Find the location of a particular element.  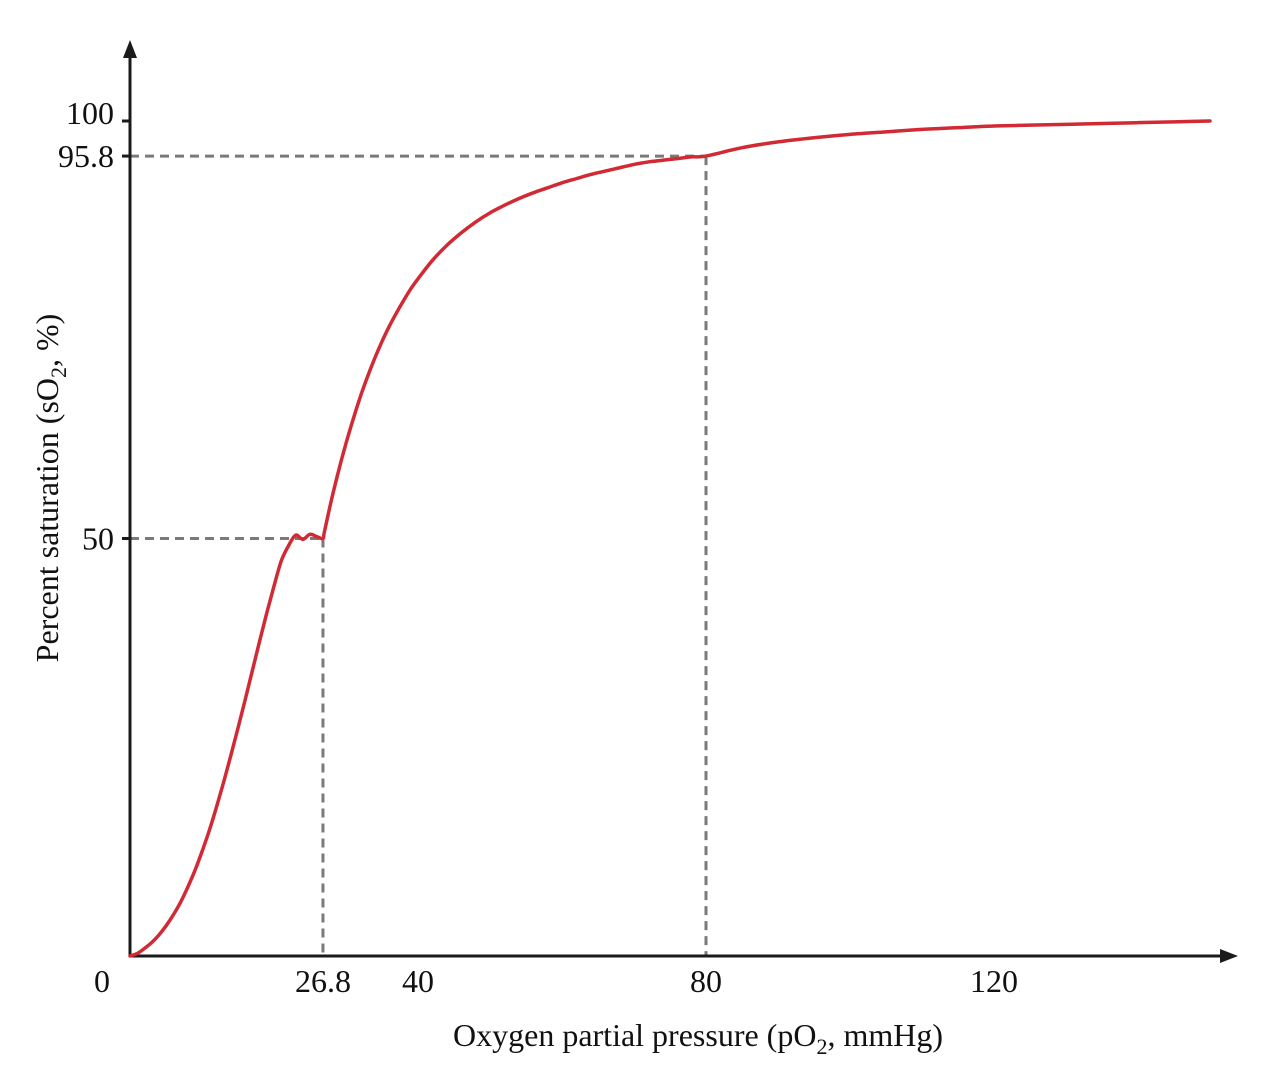

y-tick-label-0: 50 is located at coordinates (98, 539).